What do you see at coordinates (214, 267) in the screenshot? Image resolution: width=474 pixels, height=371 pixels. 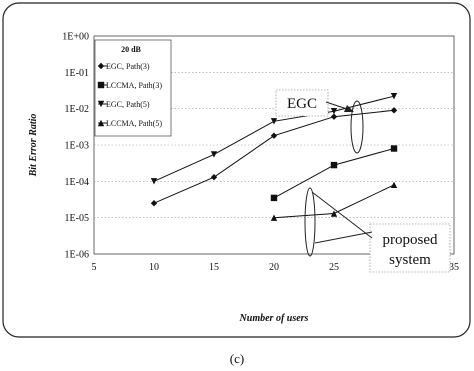 I see `x-tick-label: 15` at bounding box center [214, 267].